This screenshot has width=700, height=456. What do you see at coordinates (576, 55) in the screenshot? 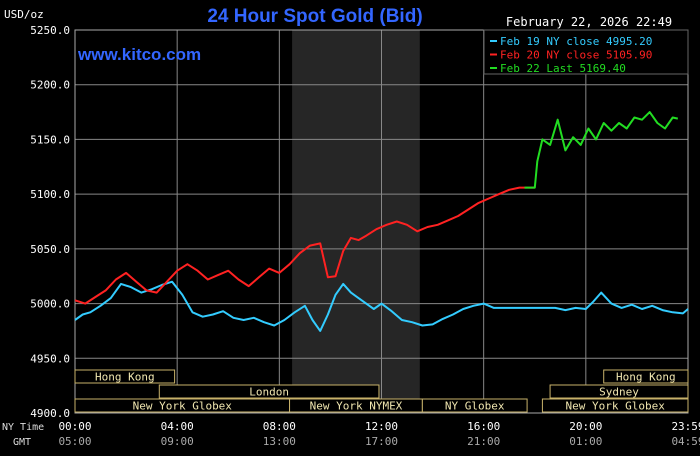
I see `legend-entry: Feb 20 NY close 5105.90` at bounding box center [576, 55].